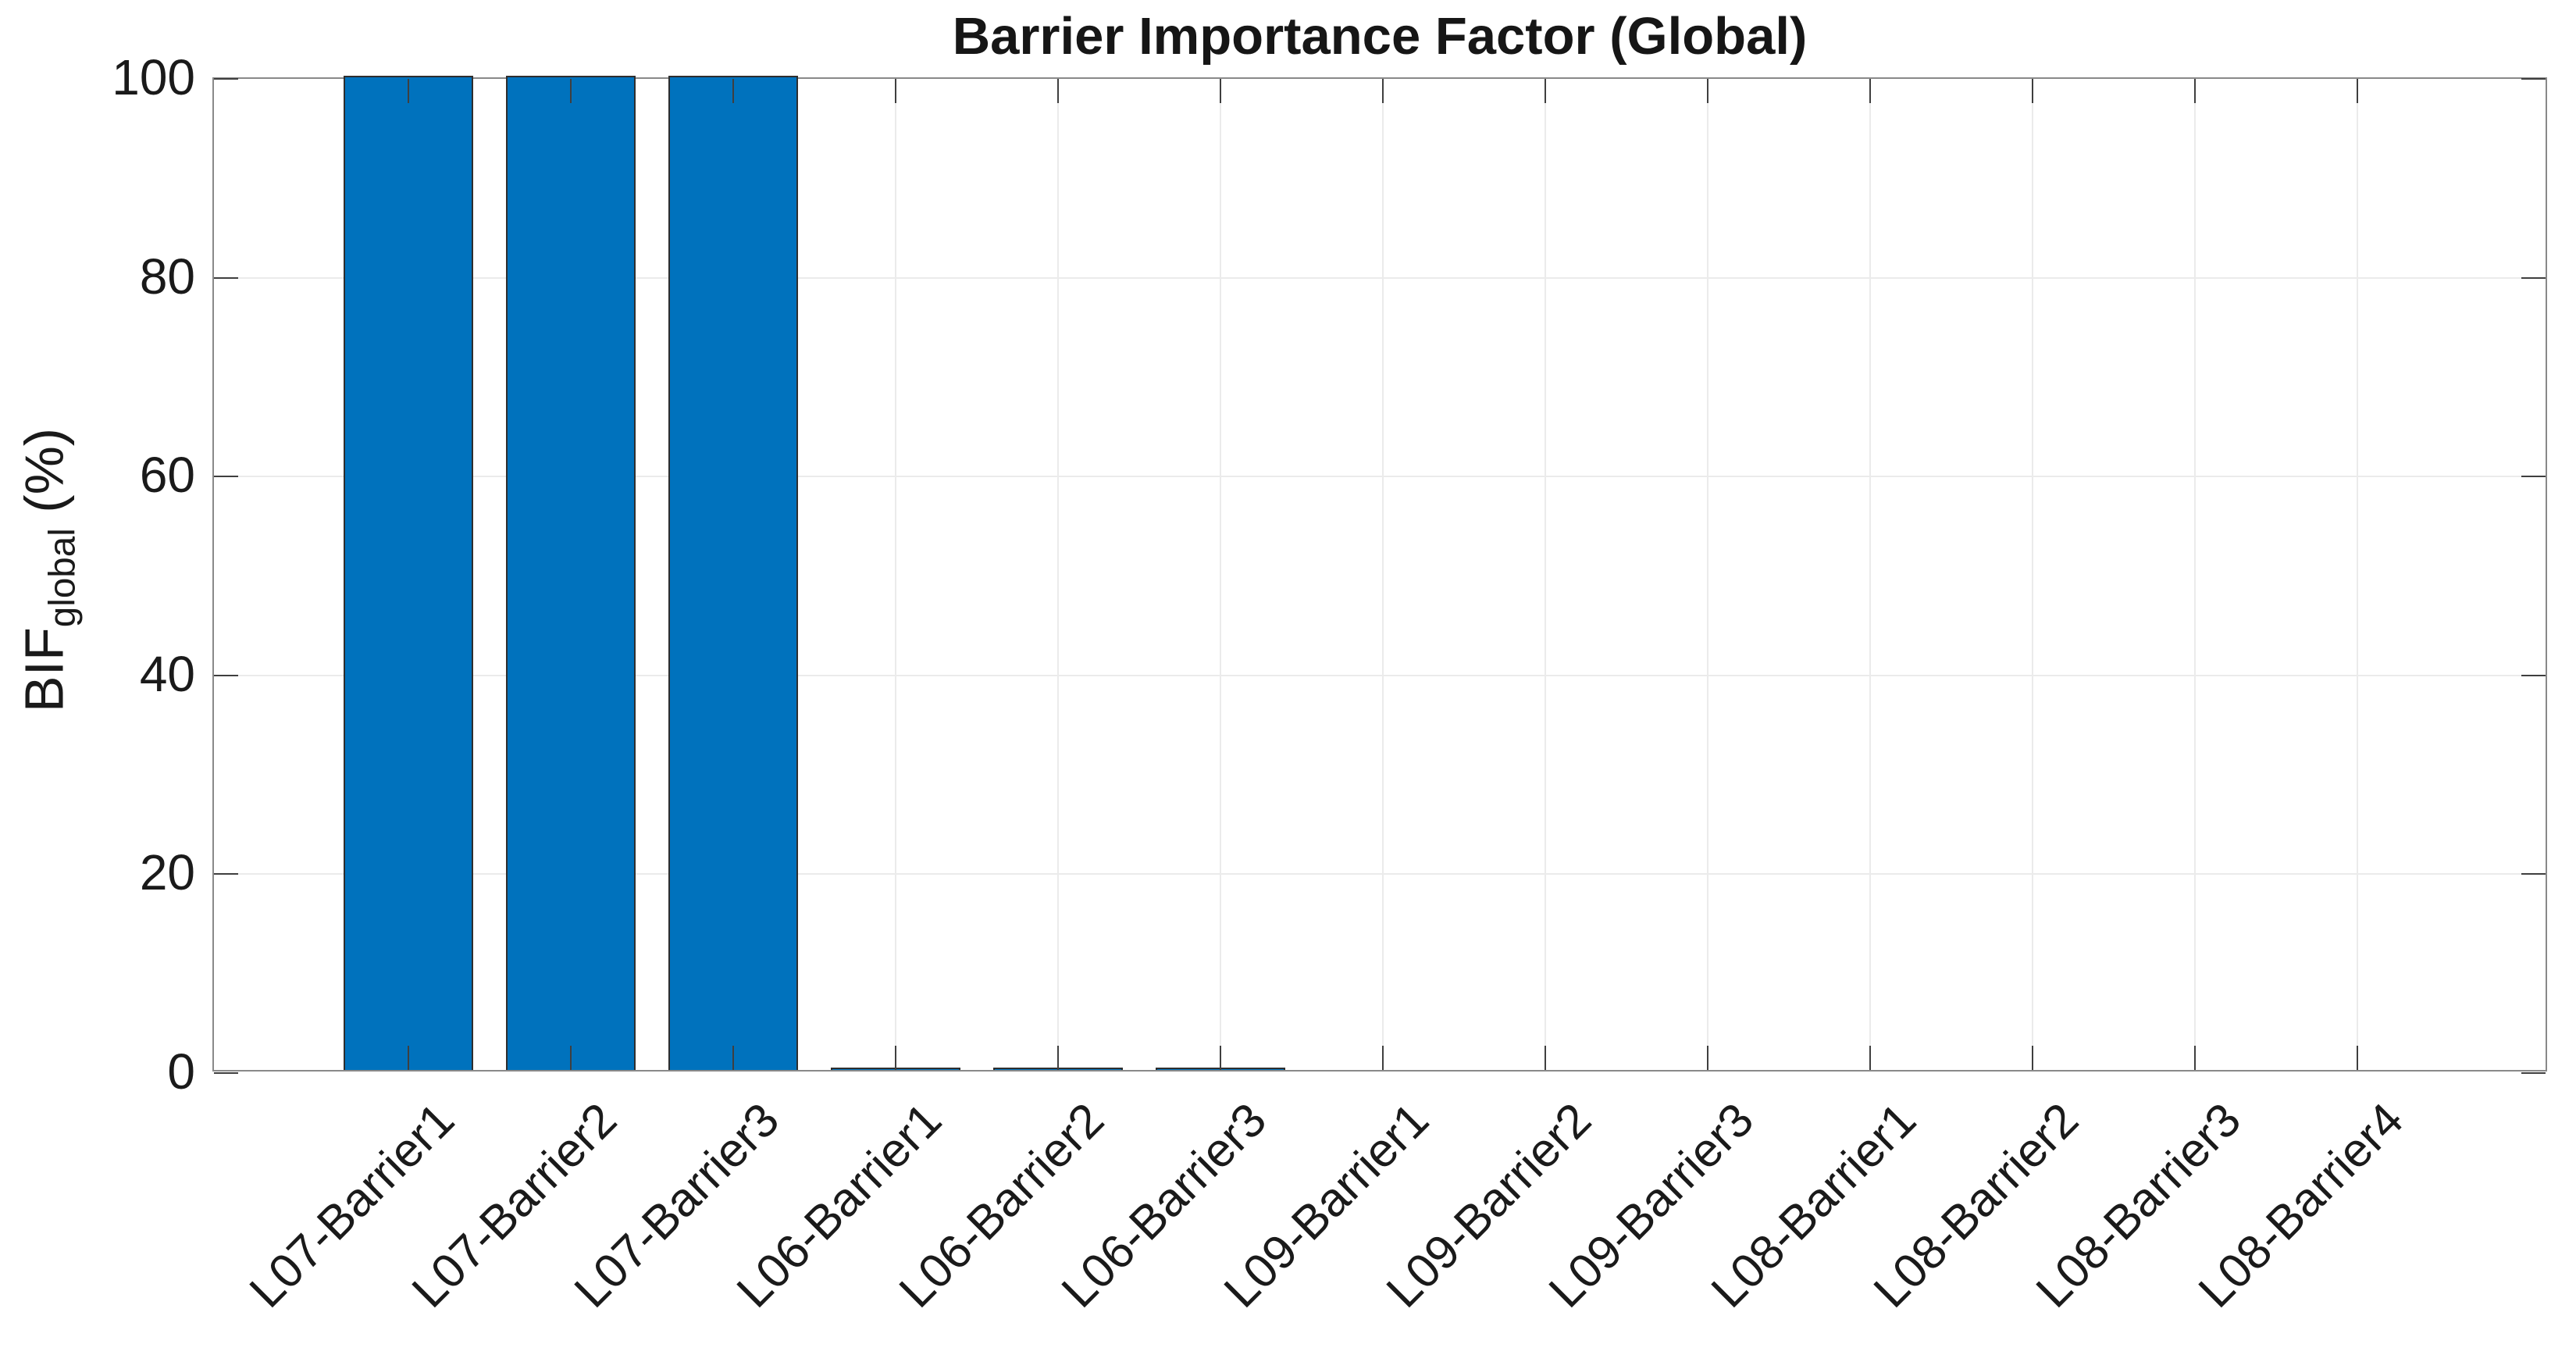 Image resolution: width=2576 pixels, height=1355 pixels. I want to click on y-axis-label-subscript: global, so click(62, 578).